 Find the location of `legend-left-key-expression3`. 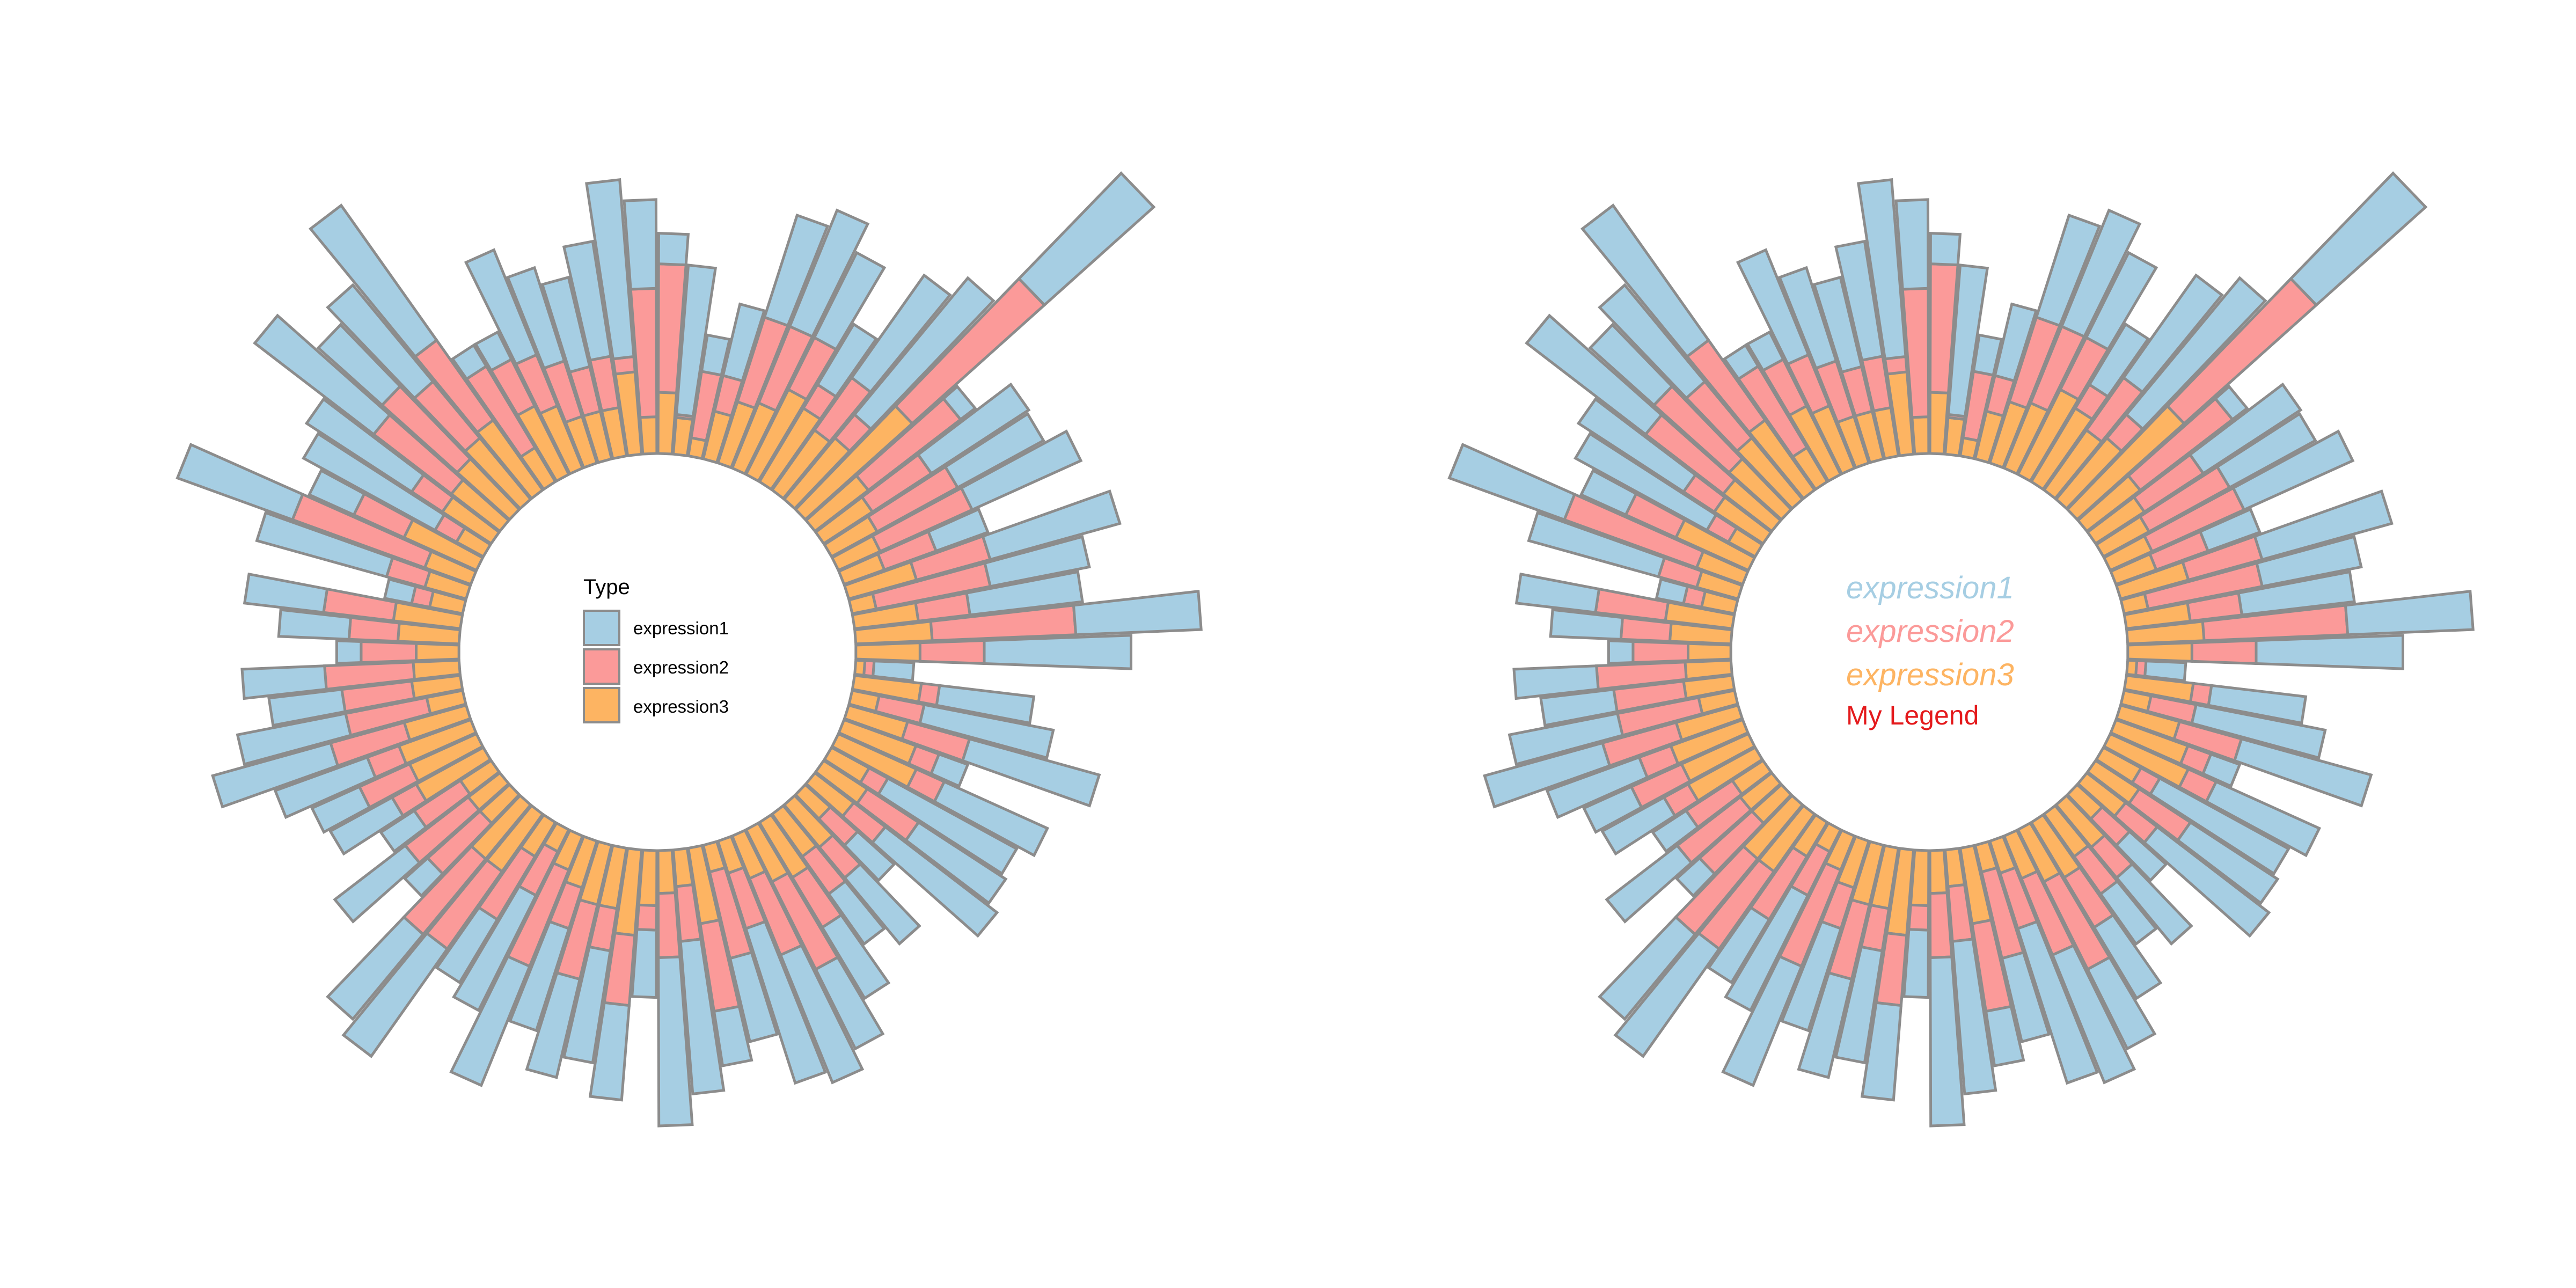

legend-left-key-expression3 is located at coordinates (601, 705).